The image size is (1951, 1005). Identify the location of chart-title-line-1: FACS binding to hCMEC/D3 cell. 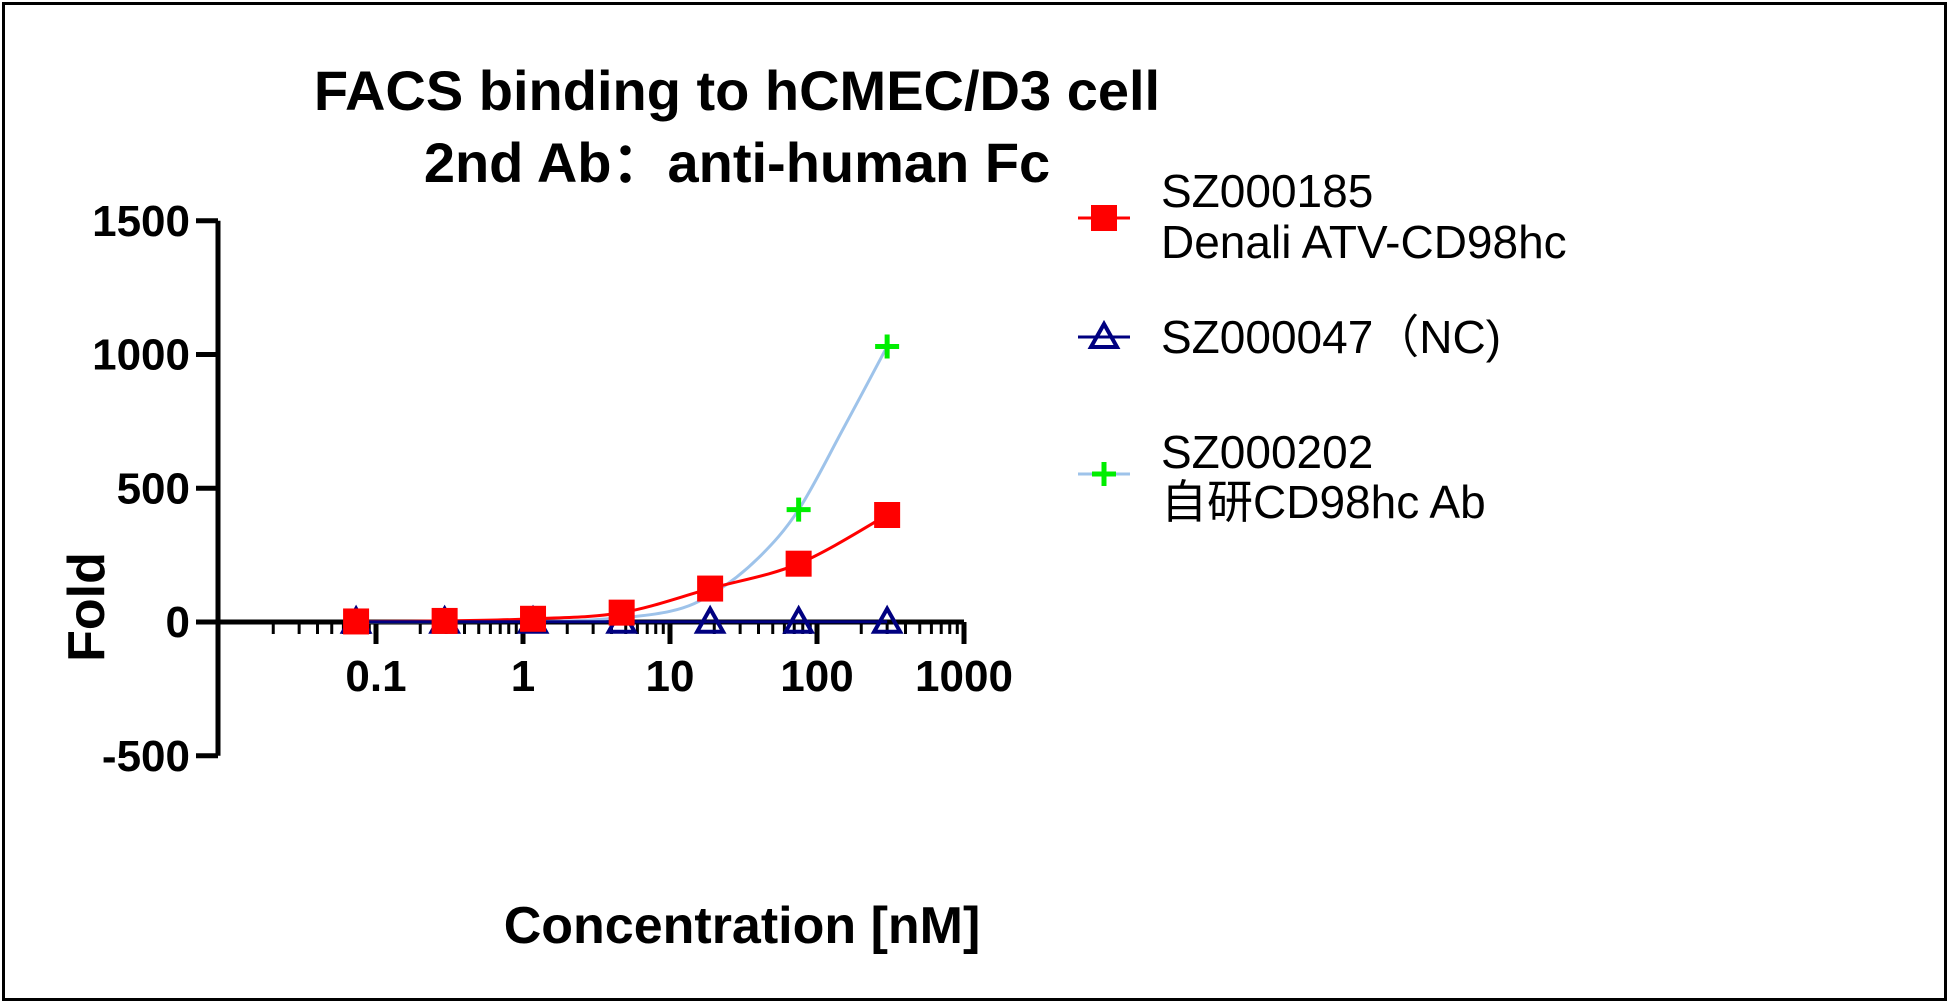
(737, 90).